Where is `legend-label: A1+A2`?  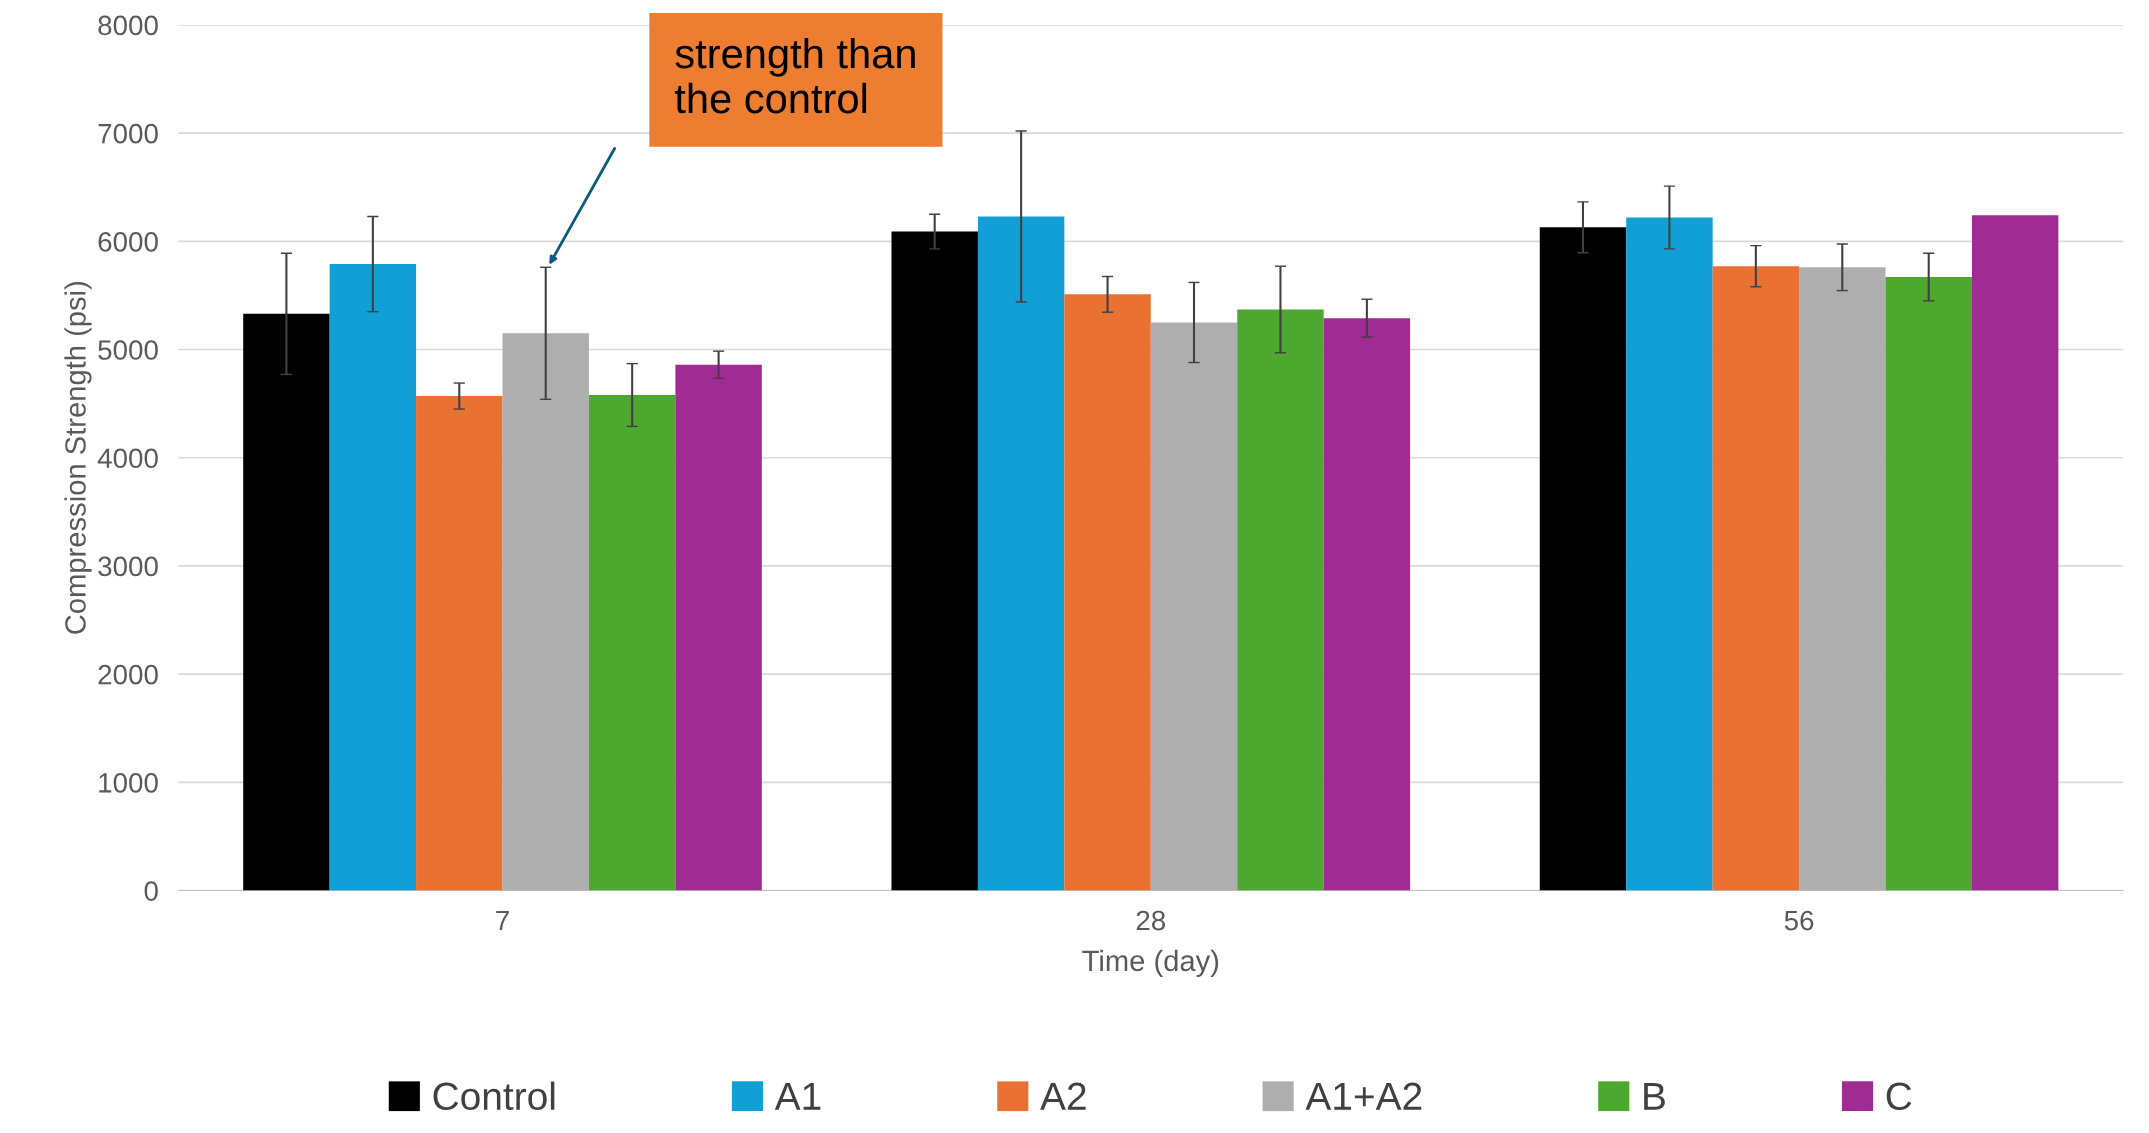 legend-label: A1+A2 is located at coordinates (1363, 1096).